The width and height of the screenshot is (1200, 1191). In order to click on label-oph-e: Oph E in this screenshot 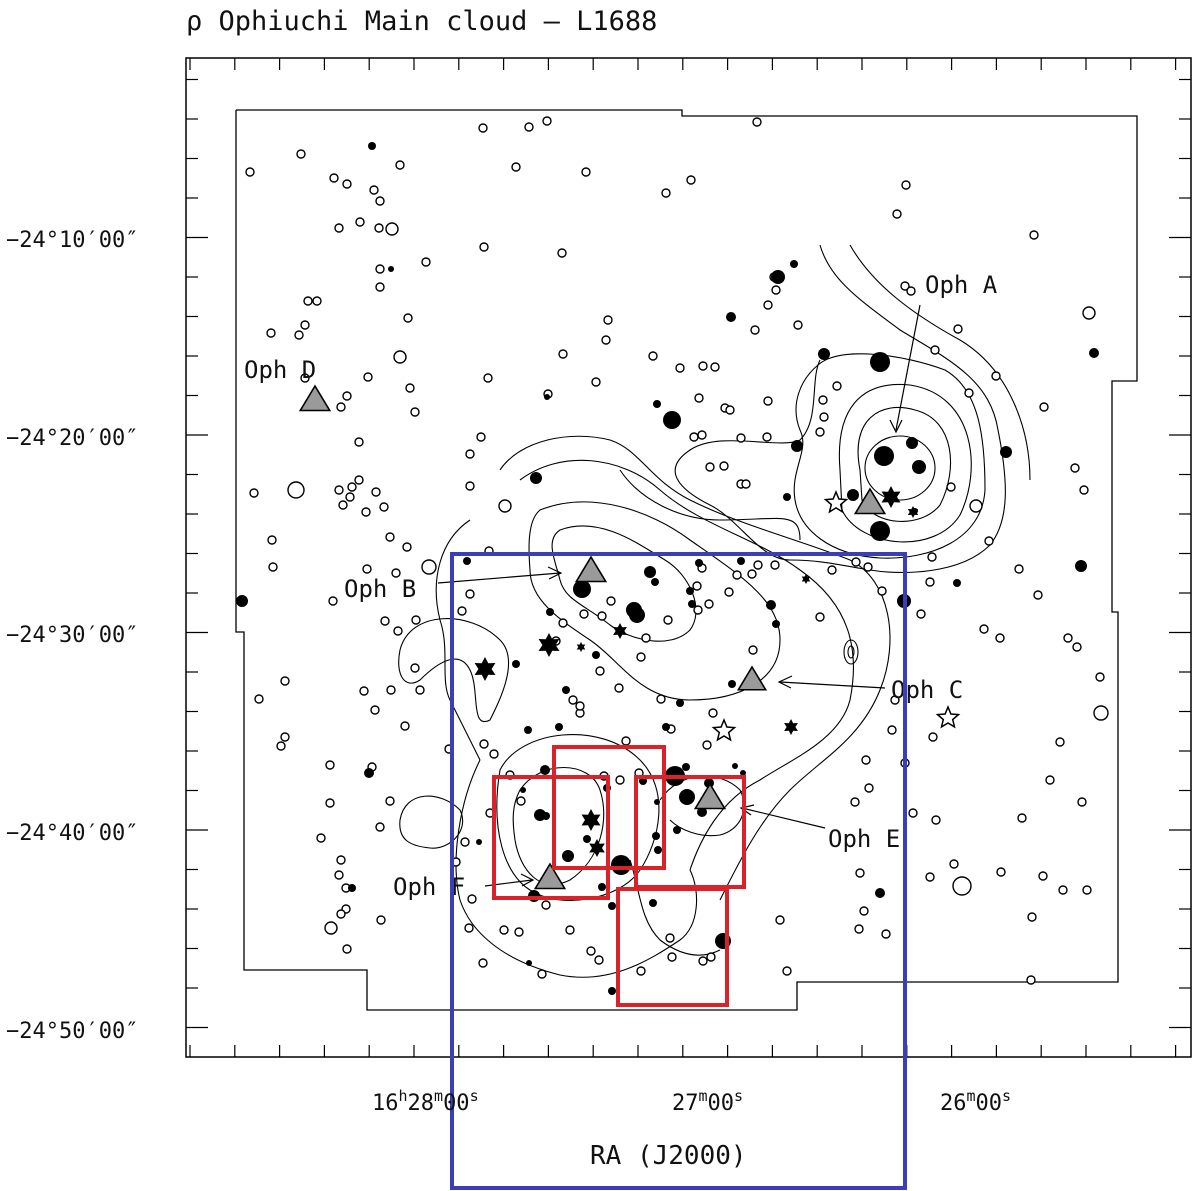, I will do `click(864, 839)`.